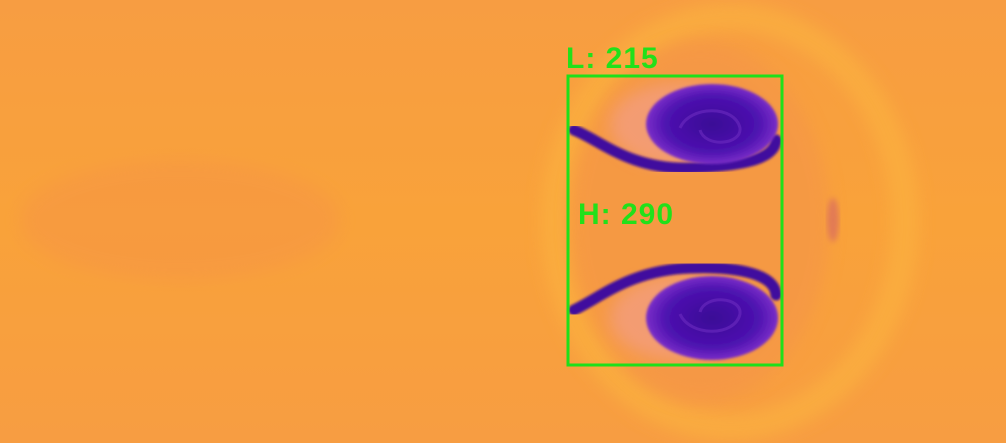 This screenshot has height=448, width=1006. I want to click on height-label: H: 290, so click(626, 214).